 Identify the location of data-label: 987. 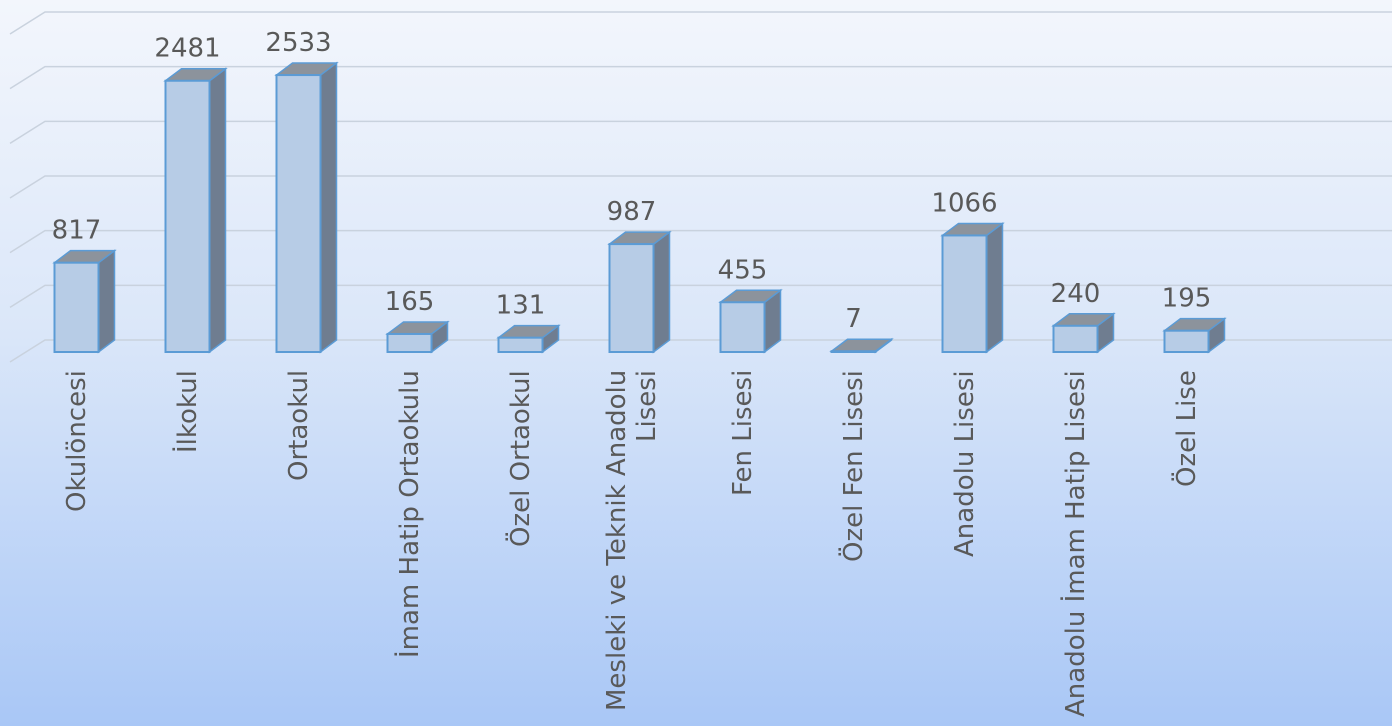
(632, 212).